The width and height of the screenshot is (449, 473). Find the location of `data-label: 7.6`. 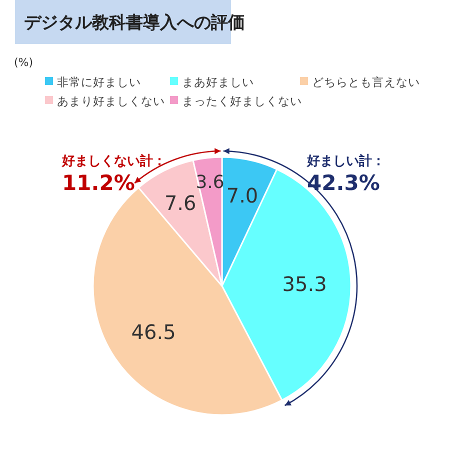

data-label: 7.6 is located at coordinates (180, 202).